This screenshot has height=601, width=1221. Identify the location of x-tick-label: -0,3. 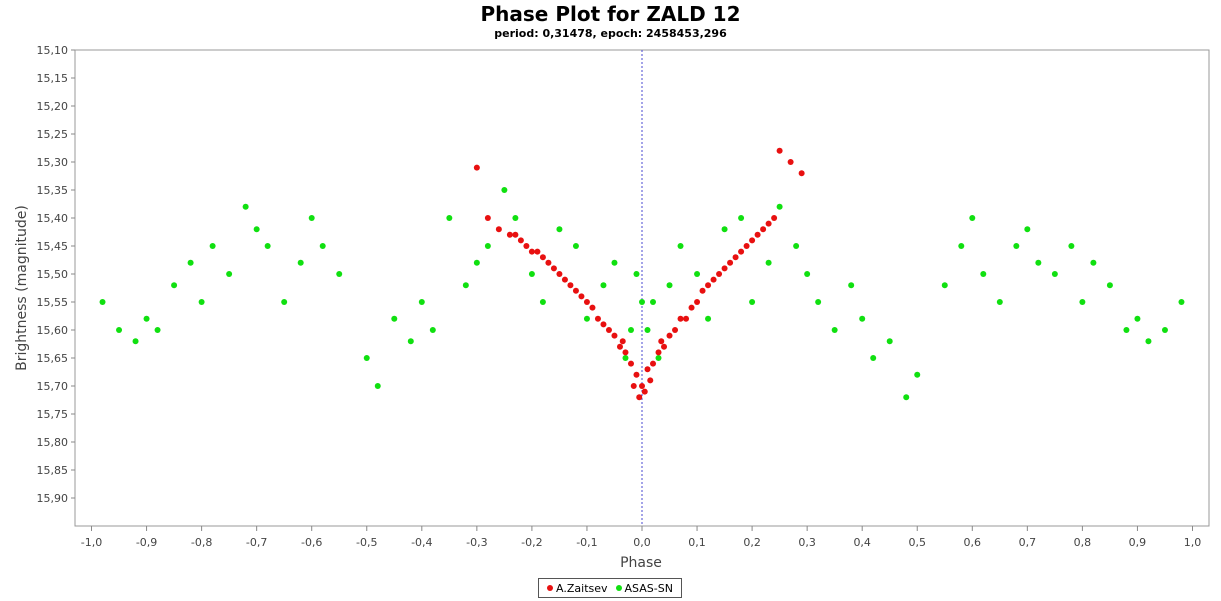
(476, 542).